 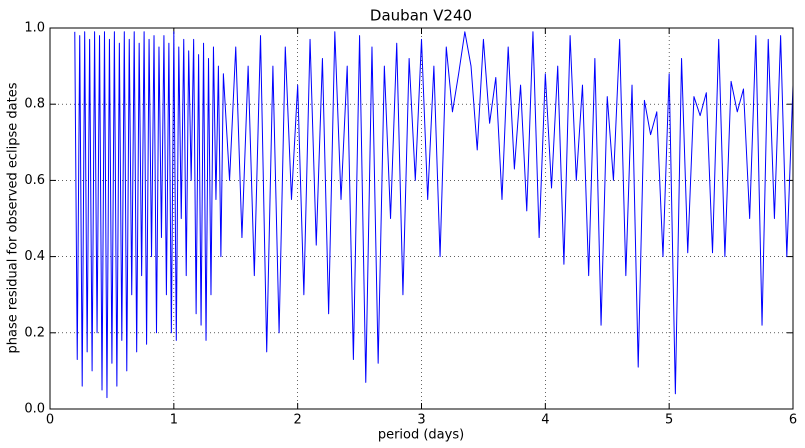 What do you see at coordinates (34, 28) in the screenshot?
I see `y-tick-label: 1.0` at bounding box center [34, 28].